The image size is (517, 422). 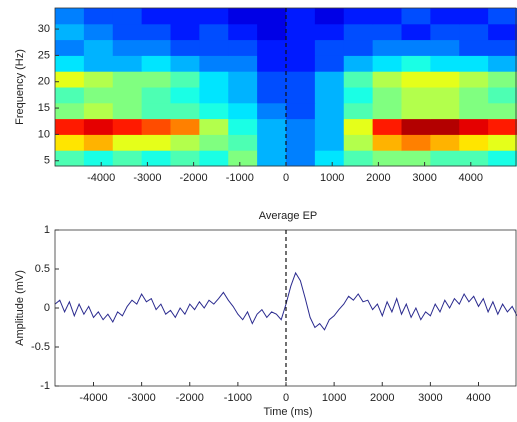 What do you see at coordinates (44, 82) in the screenshot?
I see `y-tick-label: 20` at bounding box center [44, 82].